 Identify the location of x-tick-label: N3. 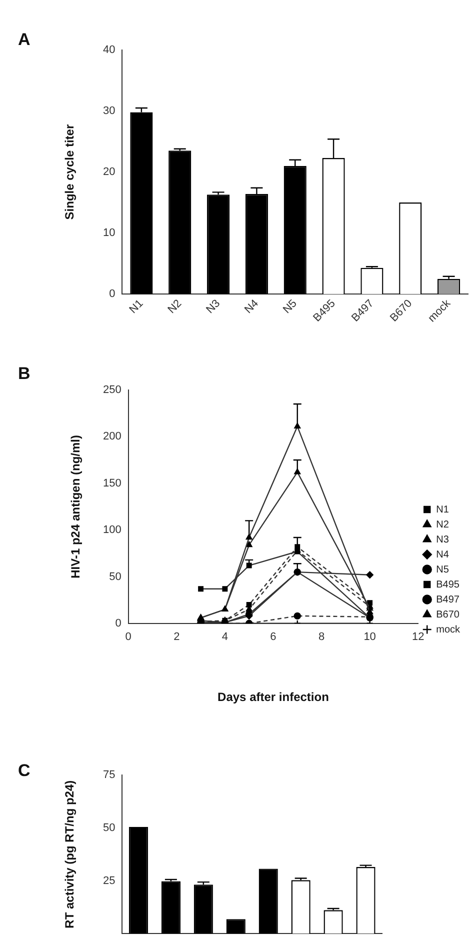
(213, 307).